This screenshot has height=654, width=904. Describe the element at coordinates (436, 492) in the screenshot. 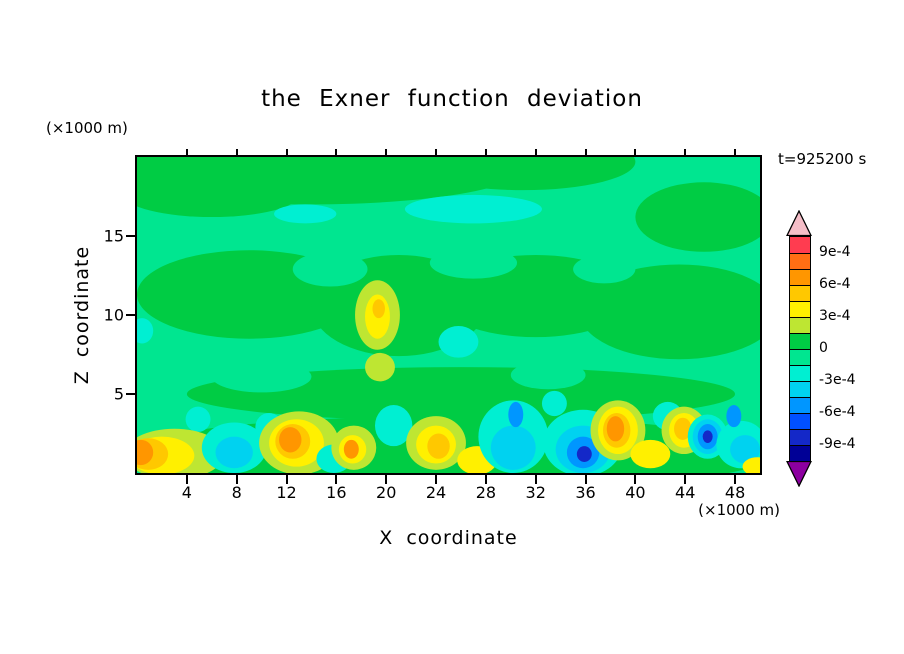

I see `x-tick-label: 24` at that location.